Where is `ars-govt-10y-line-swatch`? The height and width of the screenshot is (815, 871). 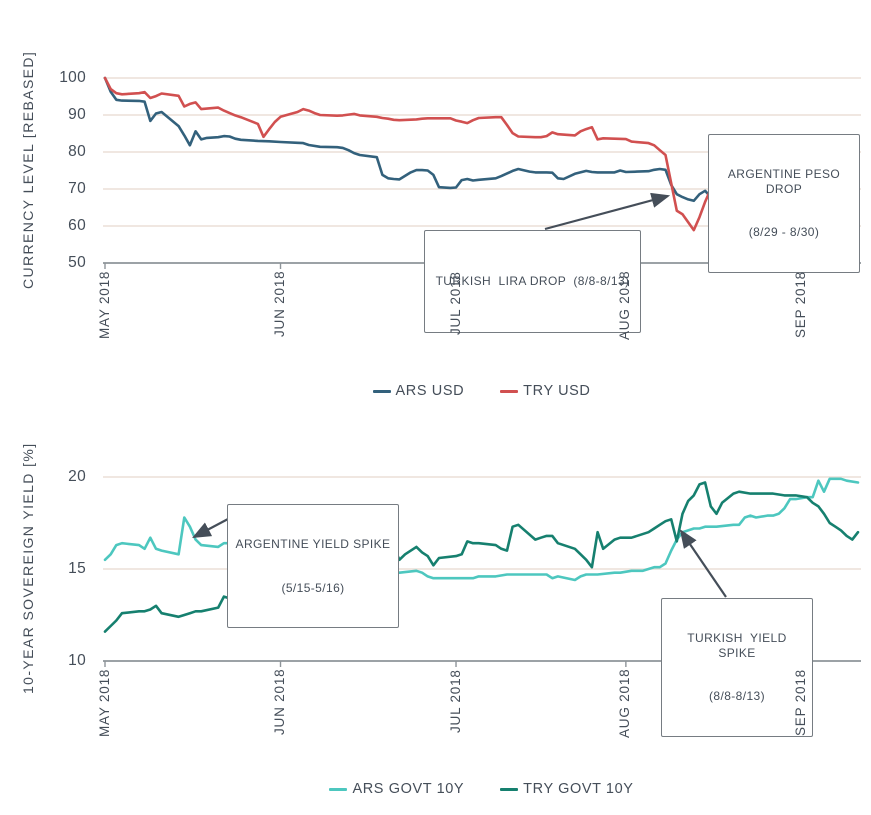 ars-govt-10y-line-swatch is located at coordinates (338, 789).